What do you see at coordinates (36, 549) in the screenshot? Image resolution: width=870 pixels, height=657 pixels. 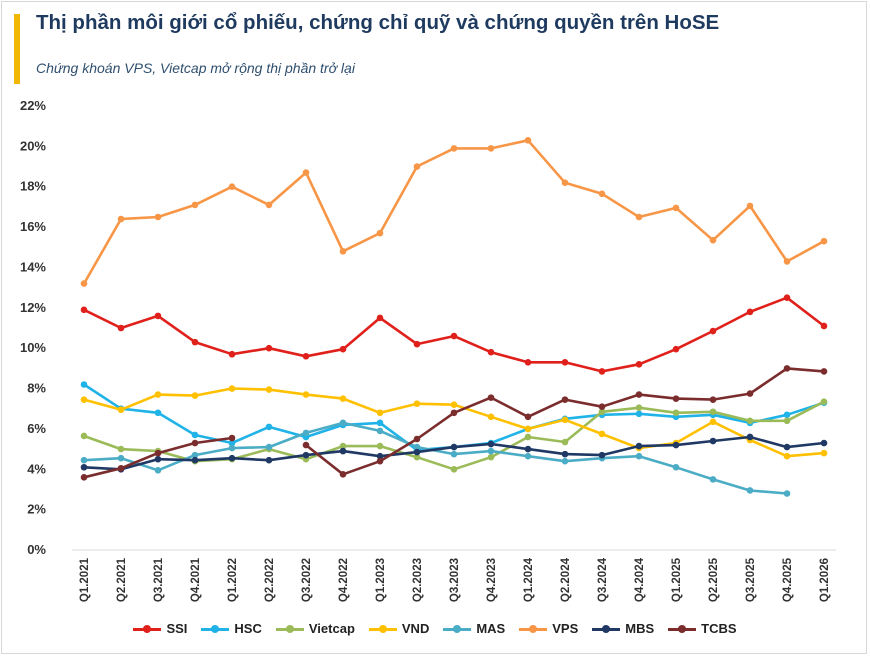 I see `y-tick-label: 0%` at bounding box center [36, 549].